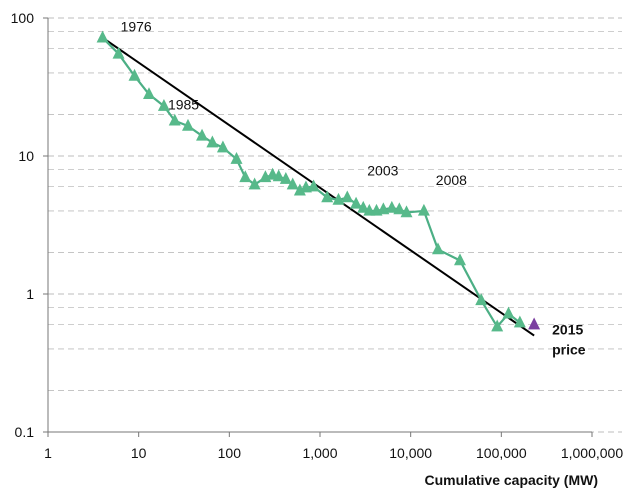 The width and height of the screenshot is (640, 501). I want to click on x-axis-title: Cumulative capacity (MW), so click(511, 480).